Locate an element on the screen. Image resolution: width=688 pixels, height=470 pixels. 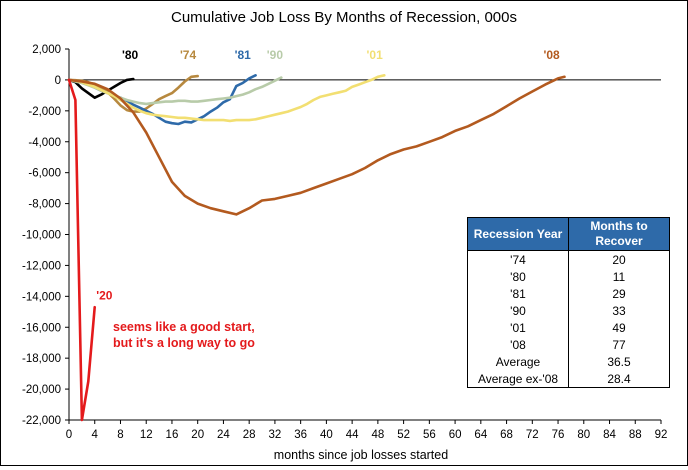
table-cell-months: 11 is located at coordinates (619, 276).